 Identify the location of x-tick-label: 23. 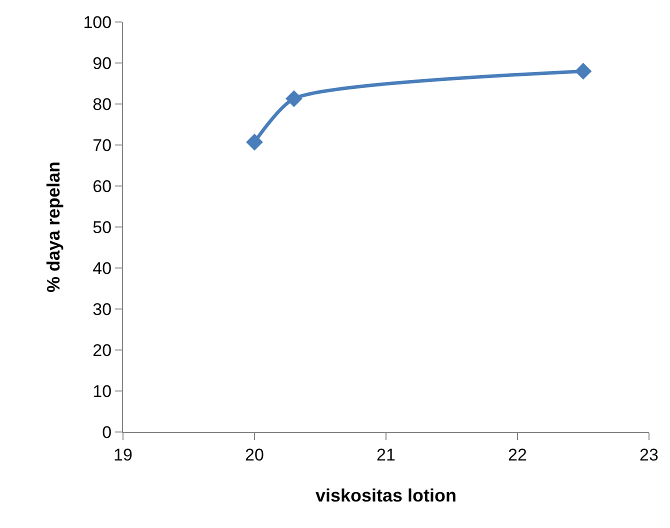
(649, 454).